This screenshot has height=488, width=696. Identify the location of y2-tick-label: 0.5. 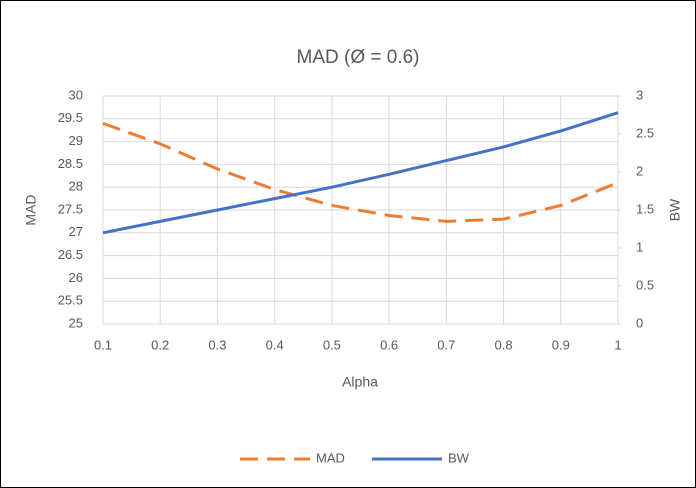
(645, 284).